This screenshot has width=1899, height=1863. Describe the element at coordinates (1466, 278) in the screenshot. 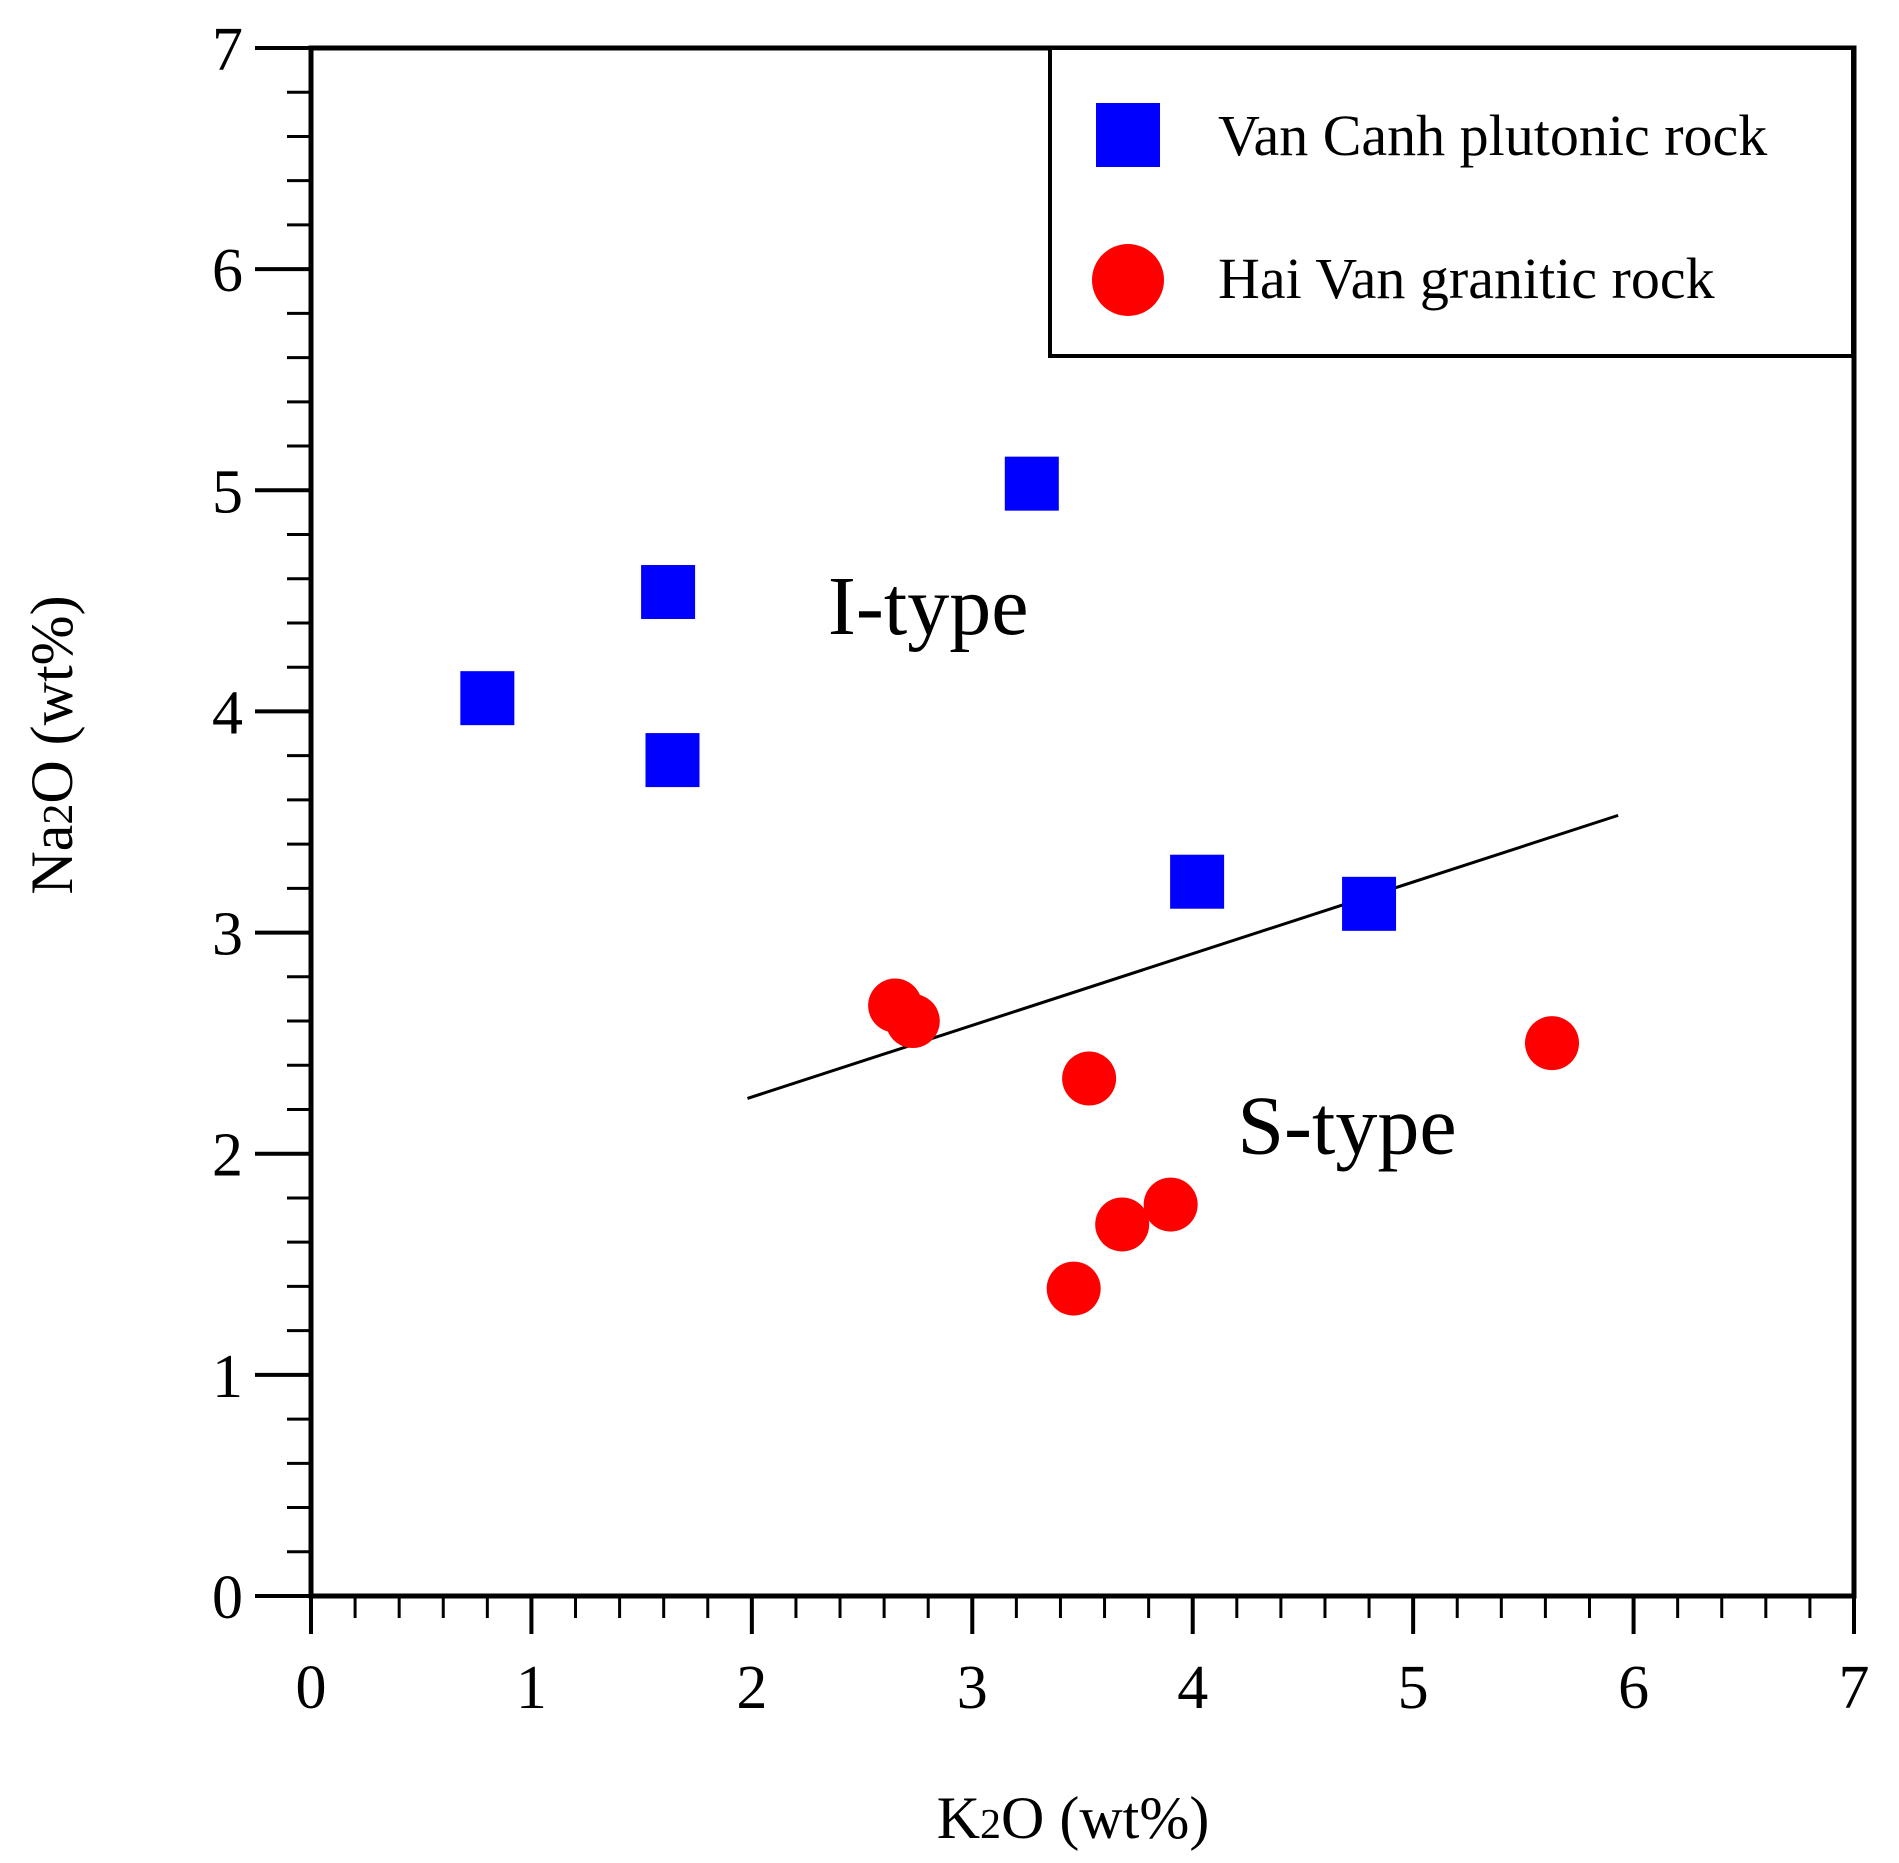

I see `legend-label-hai-van: Hai Van granitic rock` at that location.